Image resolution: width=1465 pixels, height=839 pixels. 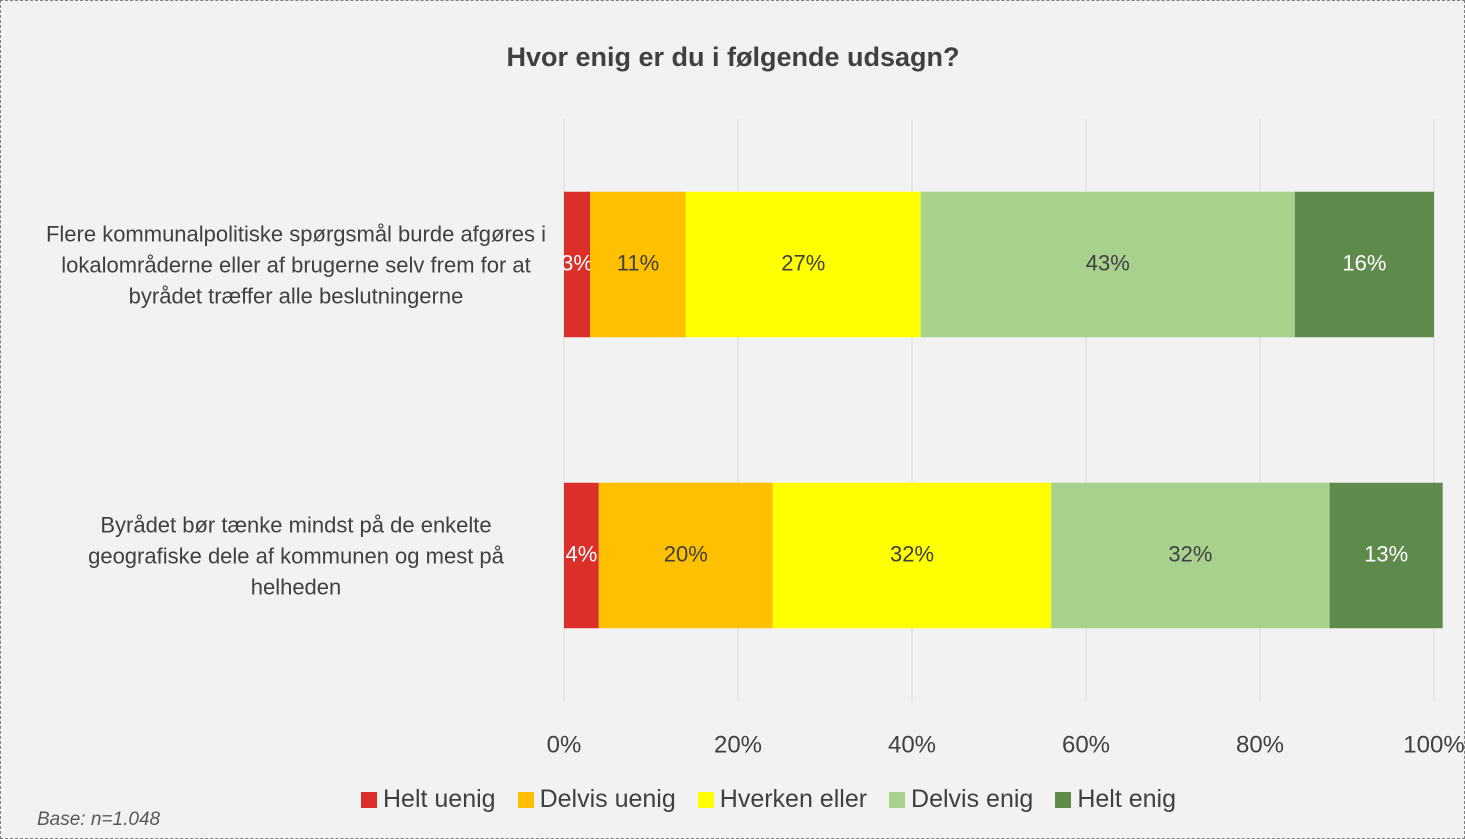 I want to click on legend-item: Helt uenig, so click(x=428, y=799).